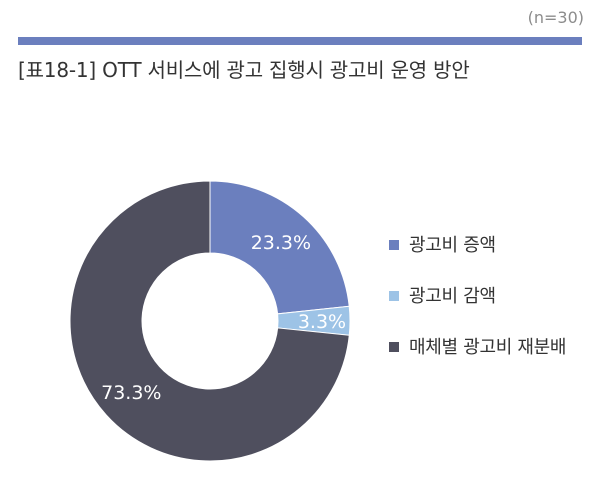  I want to click on sample-size-label: (n=30), so click(555, 17).